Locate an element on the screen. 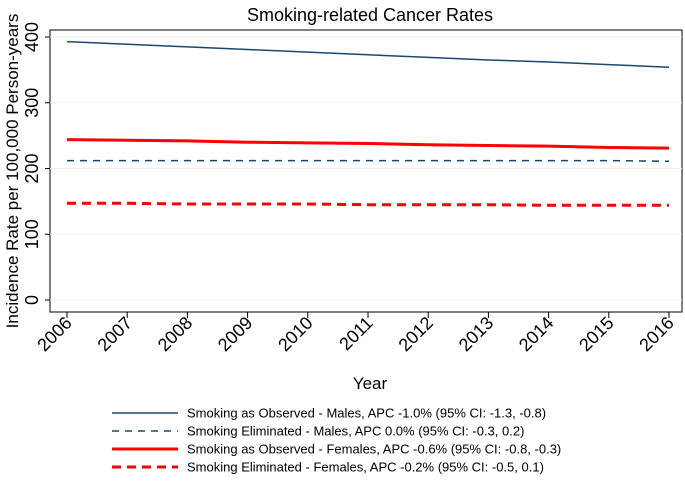 The image size is (685, 483). x-tick-label: 2007 is located at coordinates (115, 334).